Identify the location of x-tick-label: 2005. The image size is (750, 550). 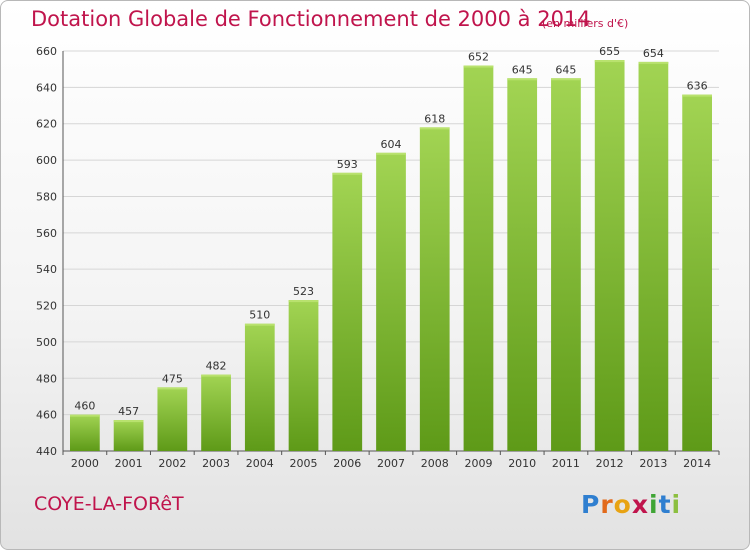
(304, 463).